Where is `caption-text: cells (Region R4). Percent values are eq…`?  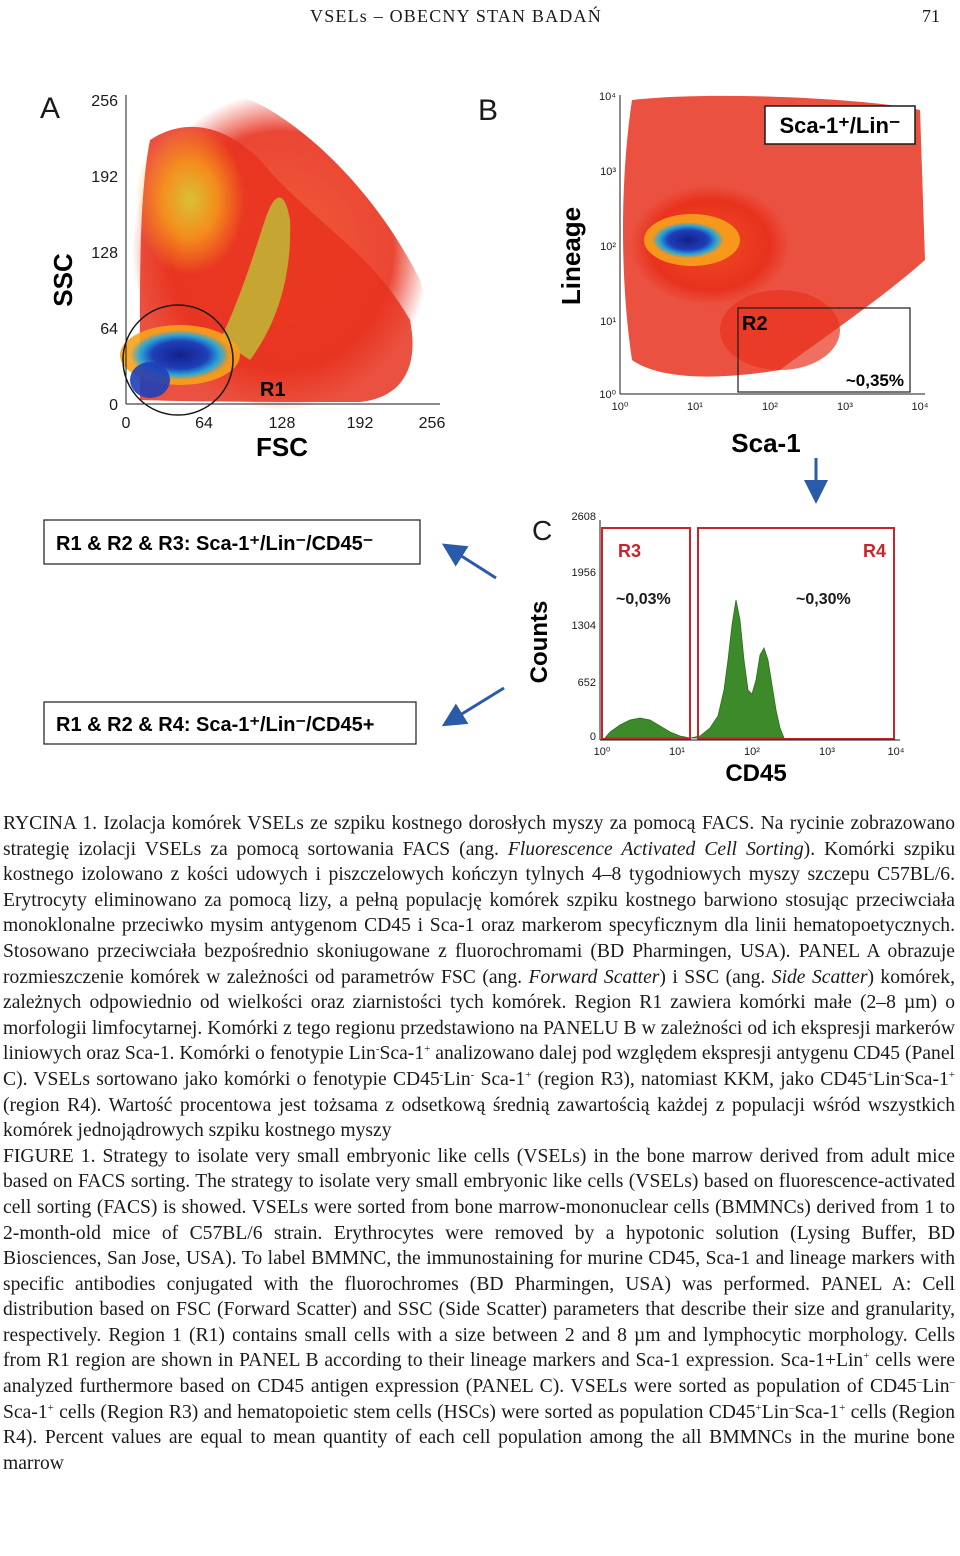
caption-text: cells (Region R4). Percent values are eq… is located at coordinates (479, 1437).